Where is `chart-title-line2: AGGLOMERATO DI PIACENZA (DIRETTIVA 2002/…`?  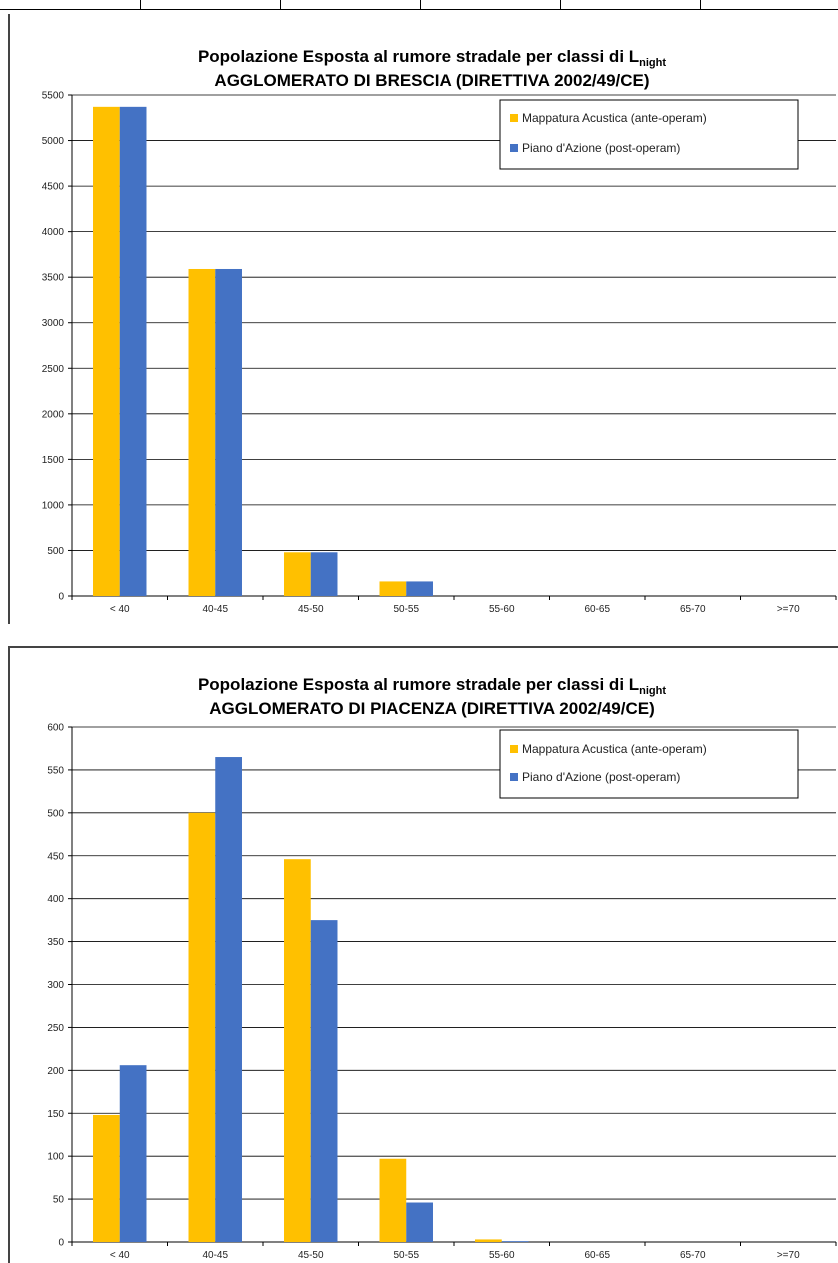
chart-title-line2: AGGLOMERATO DI PIACENZA (DIRETTIVA 2002/… is located at coordinates (432, 708).